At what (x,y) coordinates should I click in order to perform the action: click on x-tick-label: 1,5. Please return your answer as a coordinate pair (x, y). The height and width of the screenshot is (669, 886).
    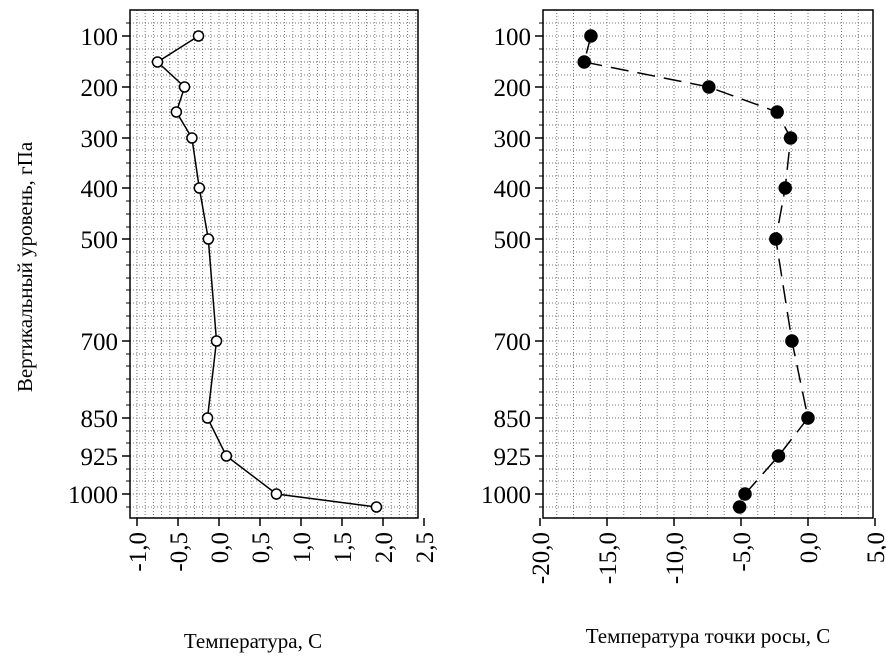
    Looking at the image, I should click on (343, 547).